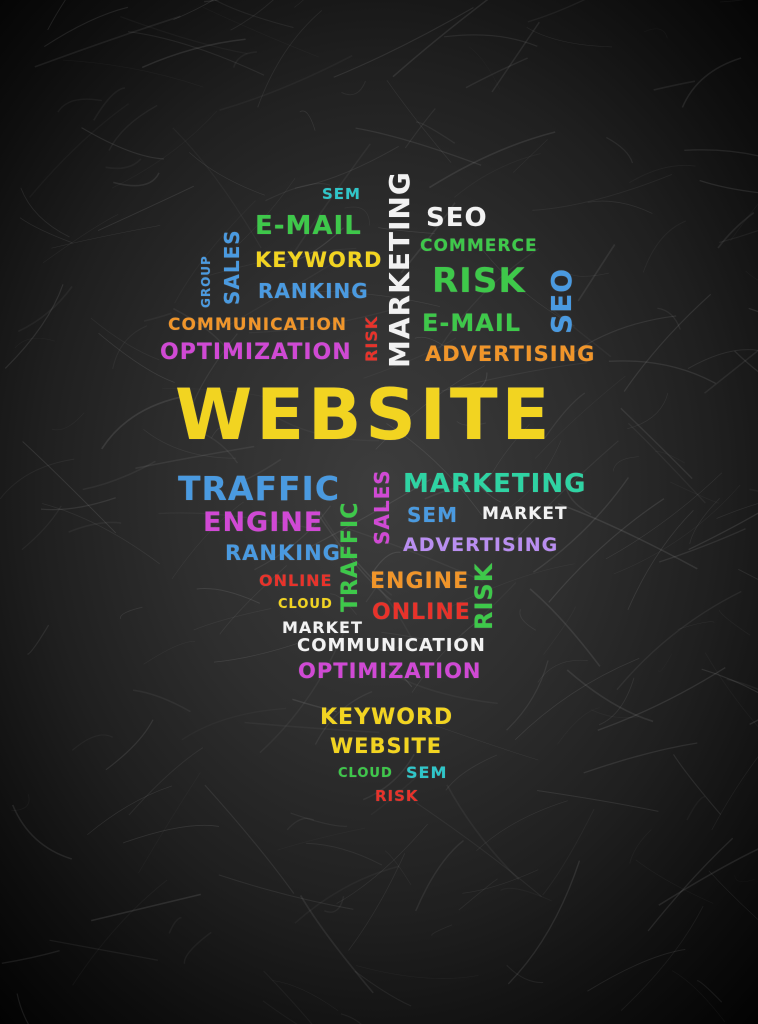  Describe the element at coordinates (427, 772) in the screenshot. I see `word-sem-bottom: SEM` at that location.